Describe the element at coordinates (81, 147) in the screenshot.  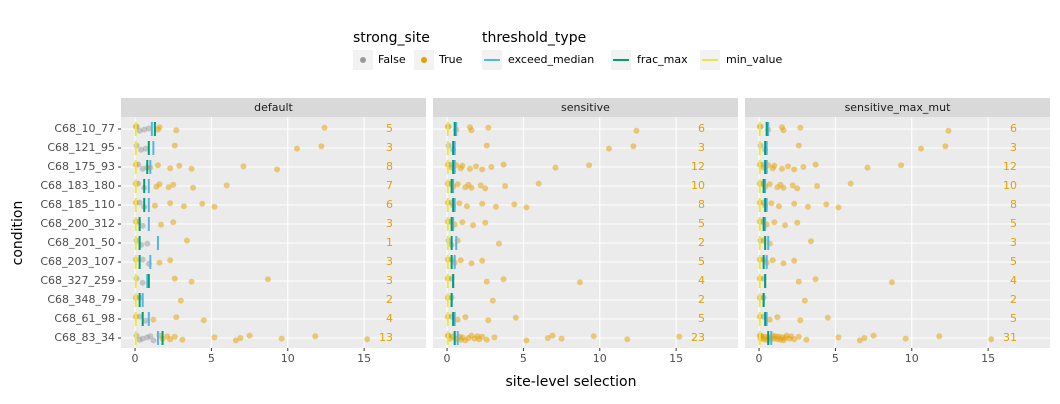
I see `y-tick-label: C68_121_95` at that location.